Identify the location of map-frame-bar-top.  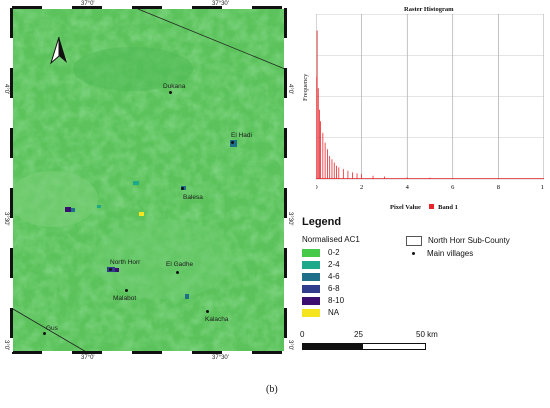
(149, 7).